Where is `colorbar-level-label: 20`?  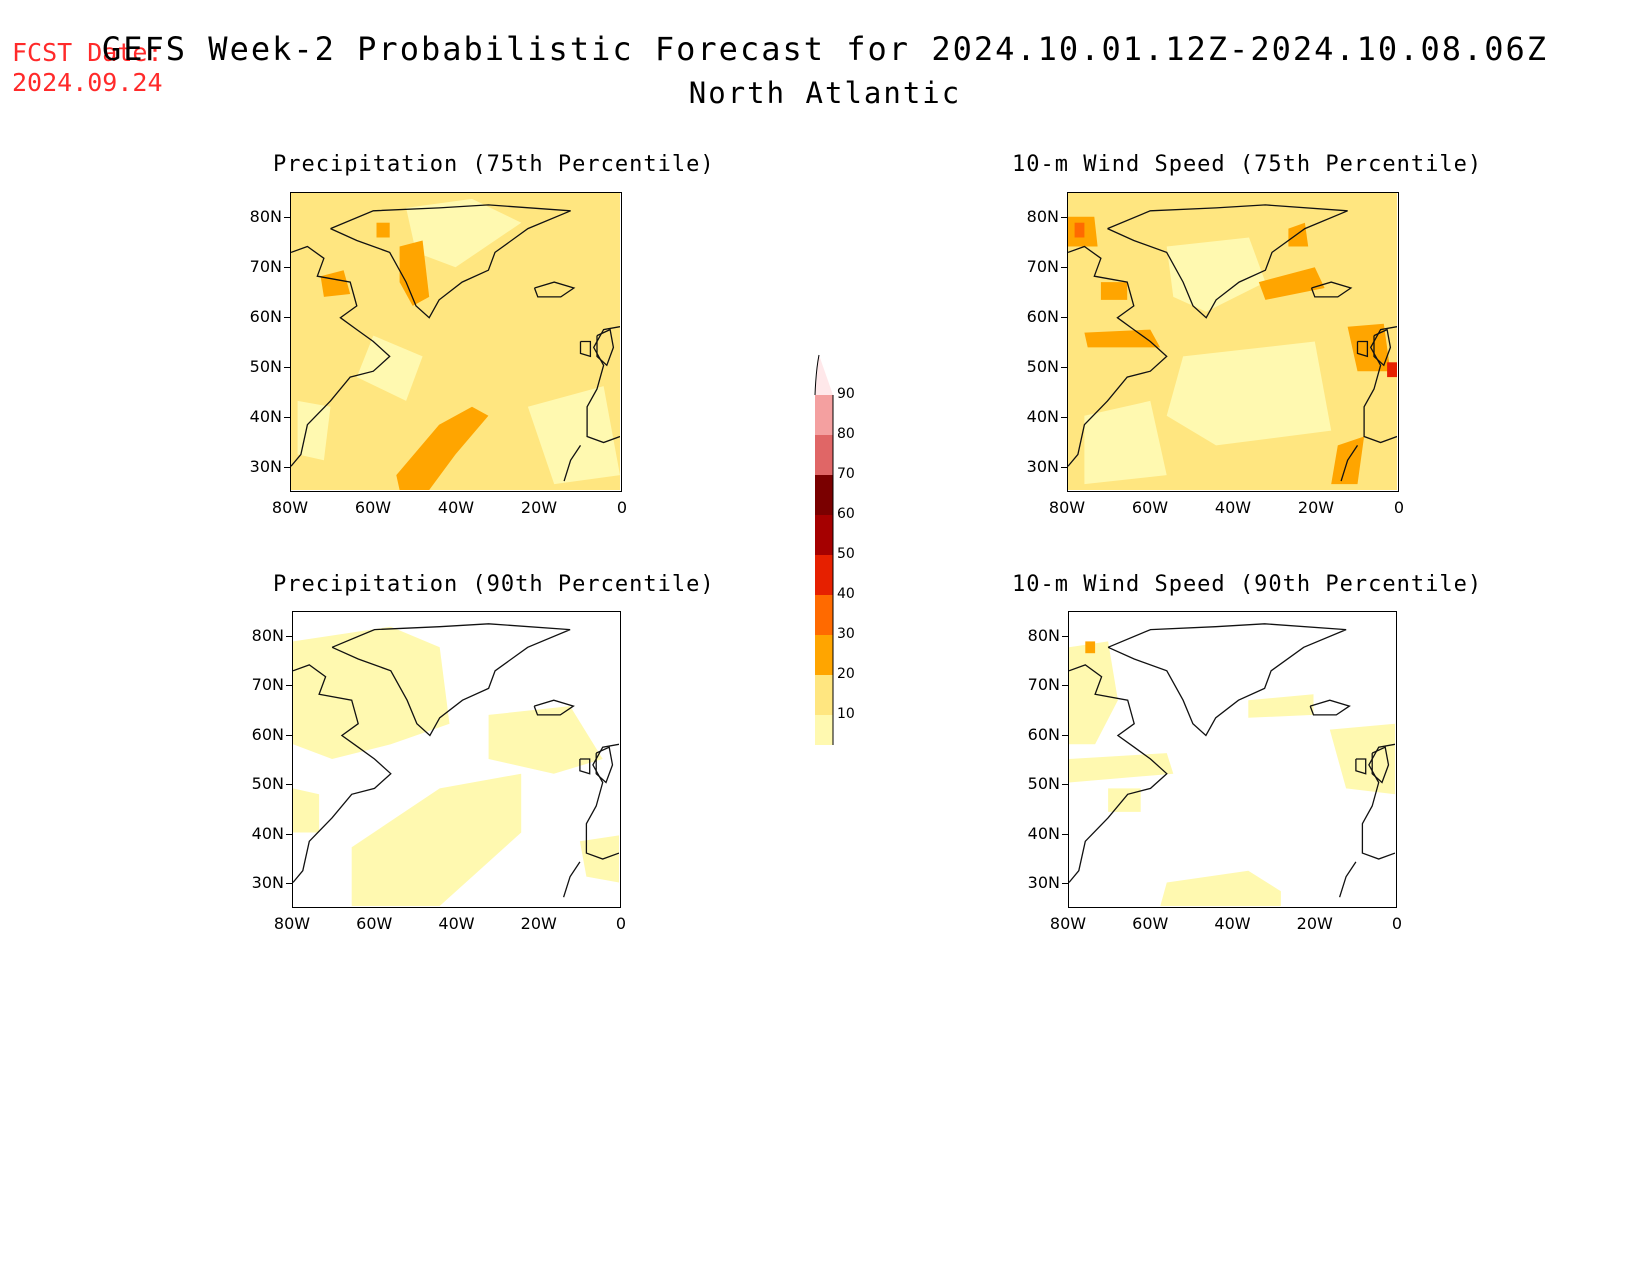 colorbar-level-label: 20 is located at coordinates (846, 674).